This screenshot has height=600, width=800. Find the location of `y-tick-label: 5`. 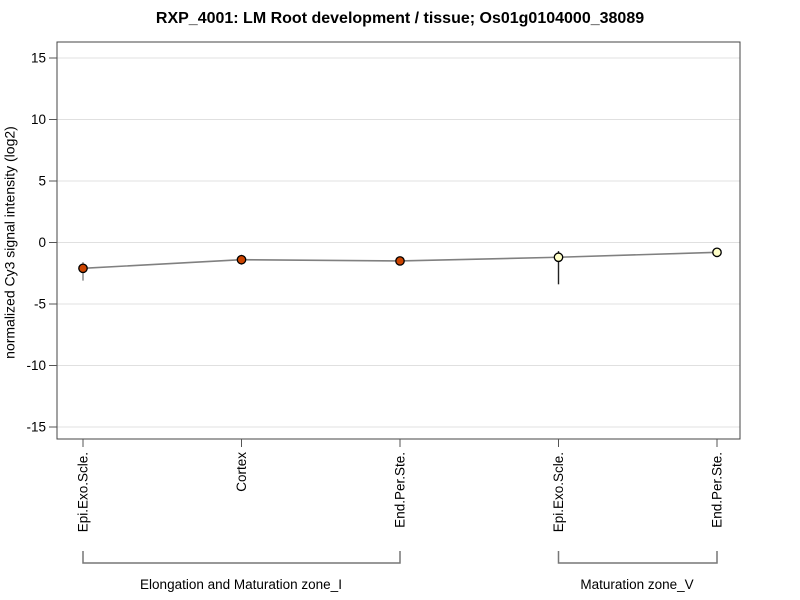

y-tick-label: 5 is located at coordinates (42, 181).